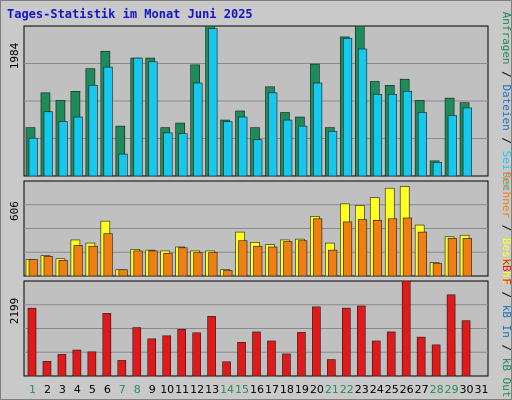 The height and width of the screenshot is (400, 512). What do you see at coordinates (452, 389) in the screenshot?
I see `x-tick-label-day-29: 29` at bounding box center [452, 389].